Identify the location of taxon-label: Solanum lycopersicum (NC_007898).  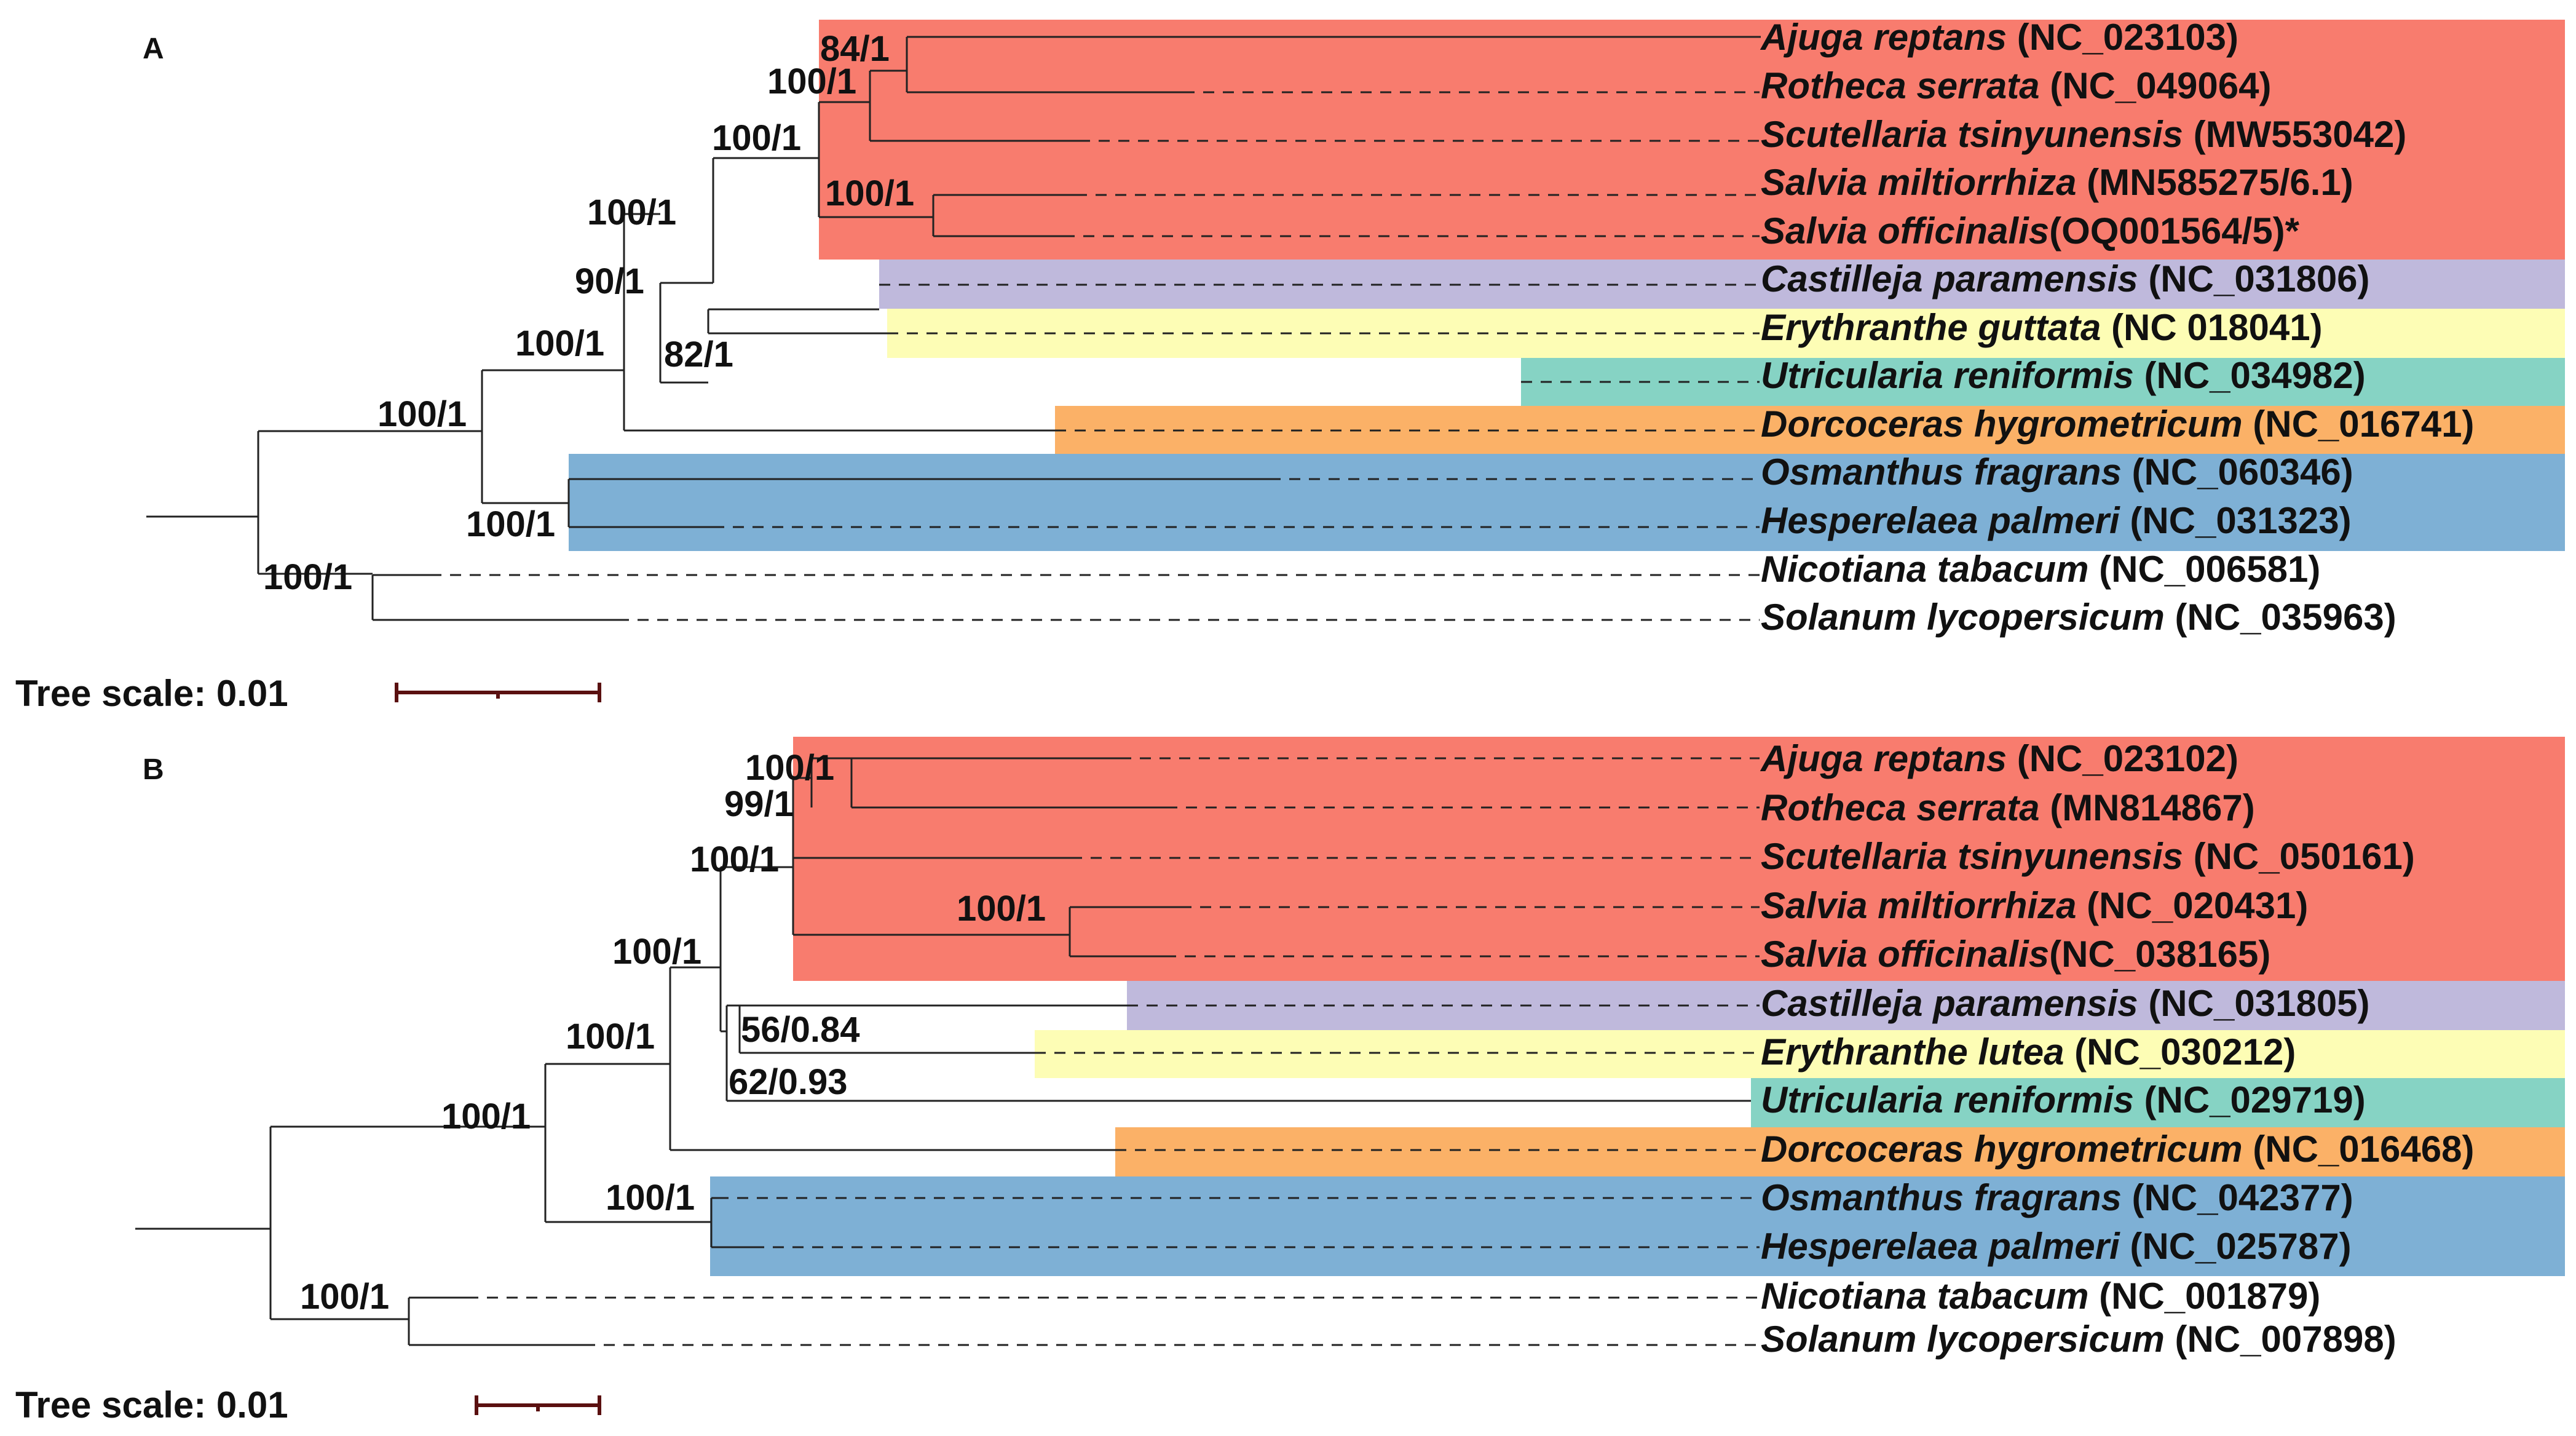
(2078, 1339).